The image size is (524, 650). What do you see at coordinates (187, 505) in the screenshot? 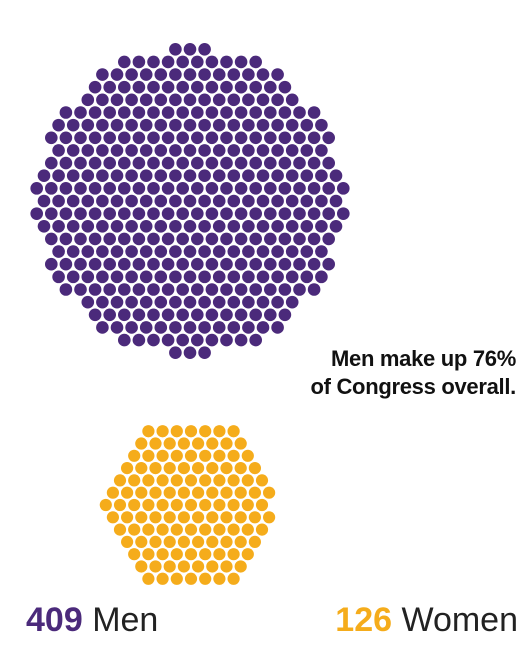
I see `women-dot-cluster` at bounding box center [187, 505].